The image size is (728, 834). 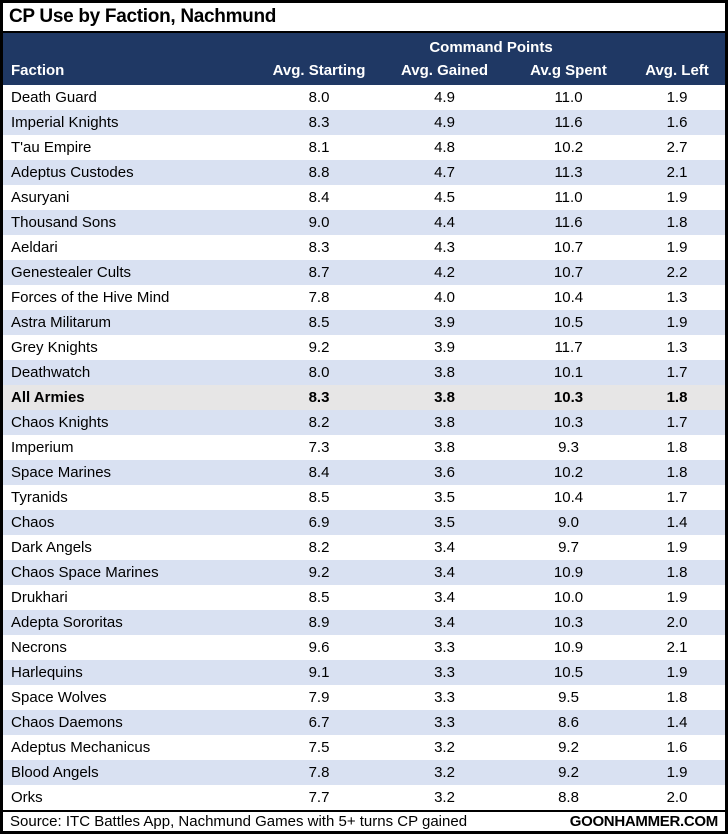 What do you see at coordinates (81, 747) in the screenshot?
I see `faction-cell: Adeptus Mechanicus` at bounding box center [81, 747].